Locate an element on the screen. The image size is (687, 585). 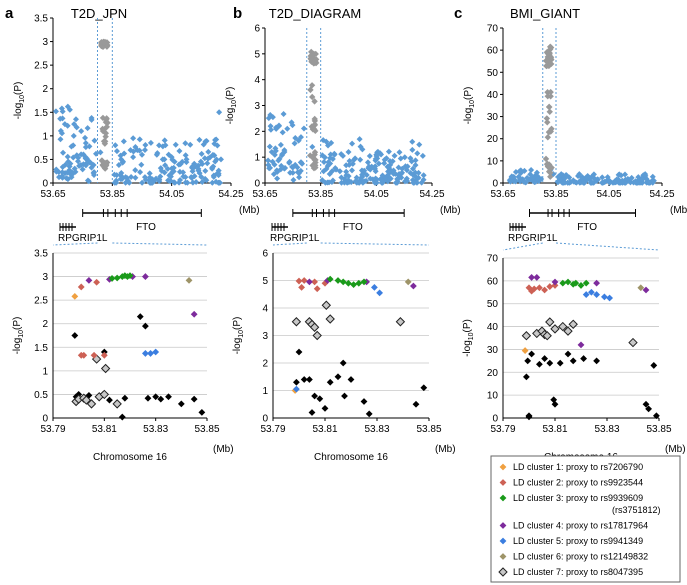
legend-label-continued: (rs3751812) is located at coordinates (636, 510).